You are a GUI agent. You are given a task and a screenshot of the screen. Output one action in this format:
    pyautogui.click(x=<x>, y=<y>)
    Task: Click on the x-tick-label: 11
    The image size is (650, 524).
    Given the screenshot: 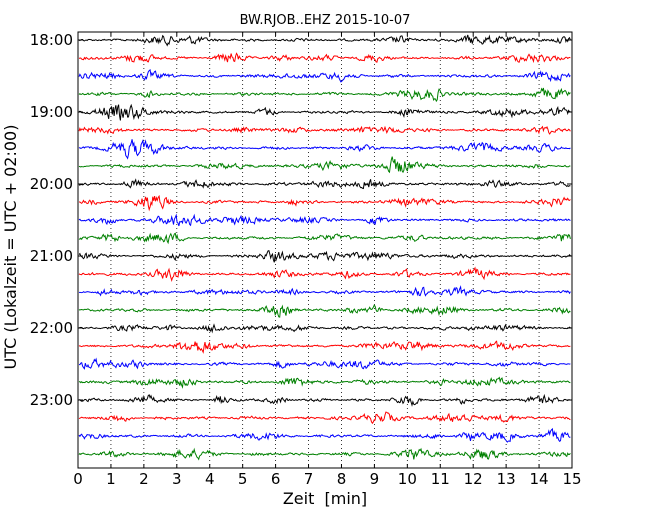 What is the action you would take?
    pyautogui.click(x=440, y=479)
    